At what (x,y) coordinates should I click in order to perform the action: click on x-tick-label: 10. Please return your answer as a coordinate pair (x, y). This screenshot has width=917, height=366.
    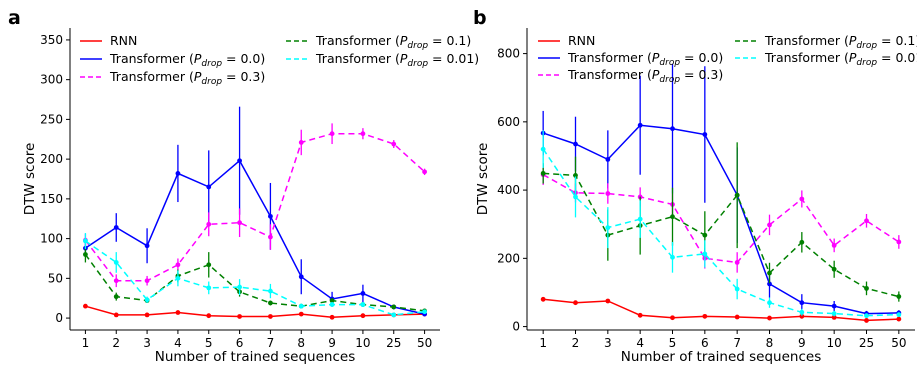
    Looking at the image, I should click on (362, 343).